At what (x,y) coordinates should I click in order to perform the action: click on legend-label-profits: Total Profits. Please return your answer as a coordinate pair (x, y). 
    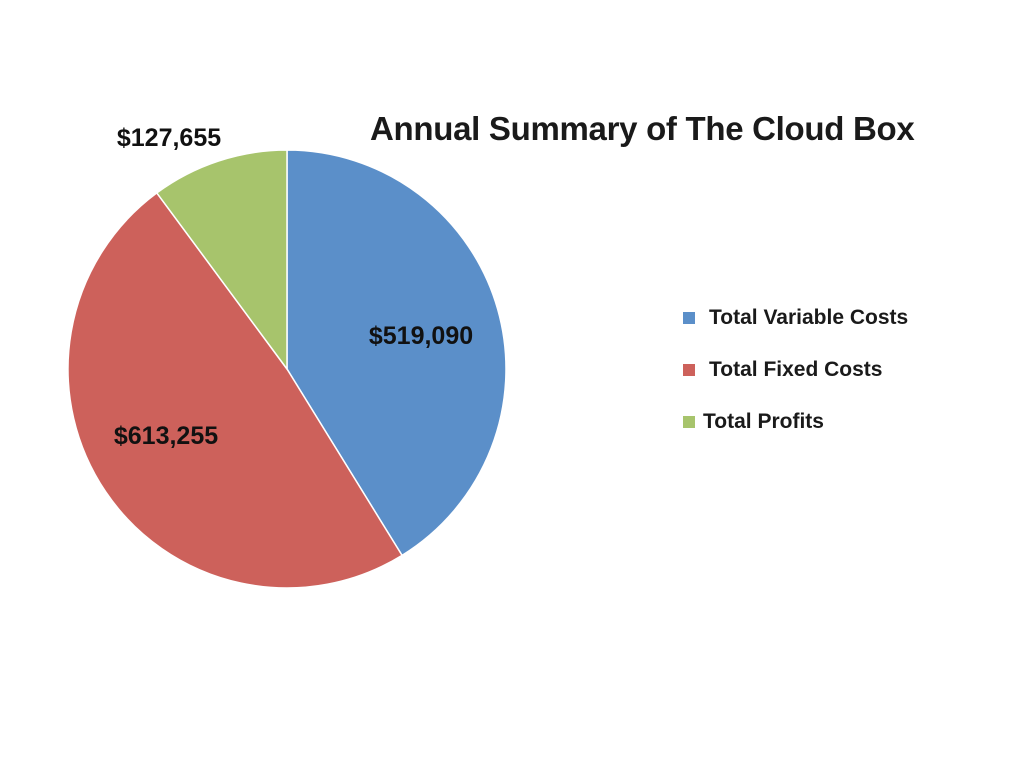
    Looking at the image, I should click on (763, 421).